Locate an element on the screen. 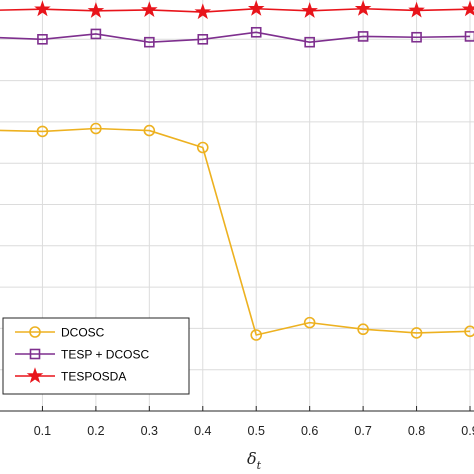 The width and height of the screenshot is (474, 474). series-tesposda is located at coordinates (237, 10).